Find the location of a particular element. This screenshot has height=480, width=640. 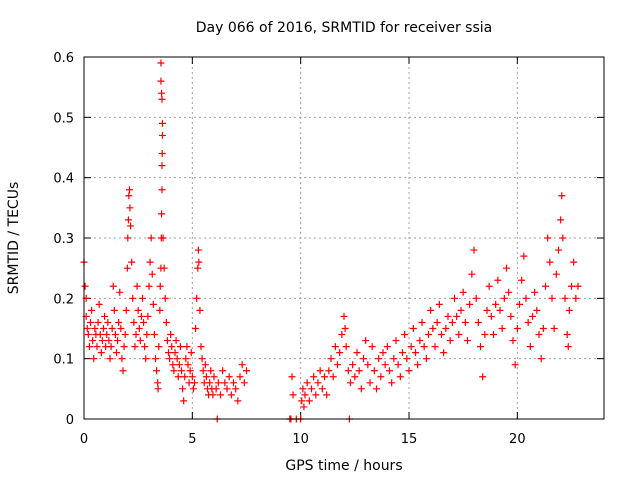

x-tick-label: 15 is located at coordinates (409, 439).